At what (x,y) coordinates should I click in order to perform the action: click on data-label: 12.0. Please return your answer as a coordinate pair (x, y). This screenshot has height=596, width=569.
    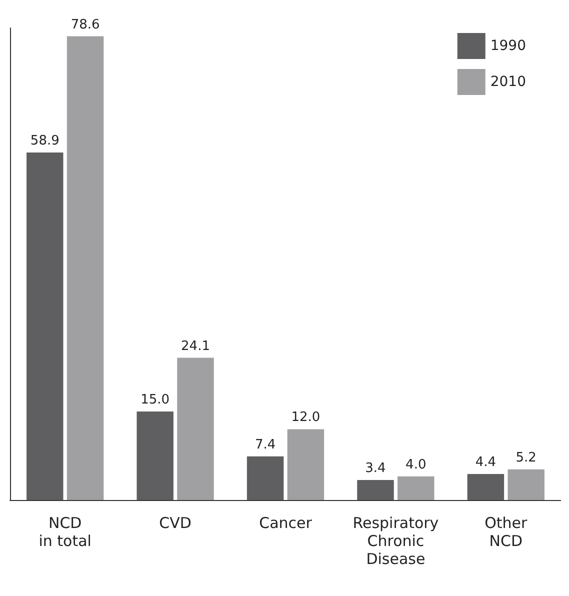
    Looking at the image, I should click on (305, 418).